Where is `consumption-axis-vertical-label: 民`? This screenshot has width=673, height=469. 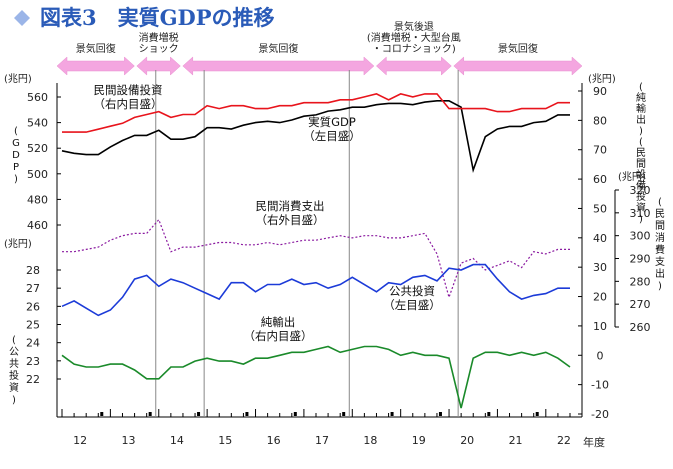 consumption-axis-vertical-label: 民 is located at coordinates (660, 214).